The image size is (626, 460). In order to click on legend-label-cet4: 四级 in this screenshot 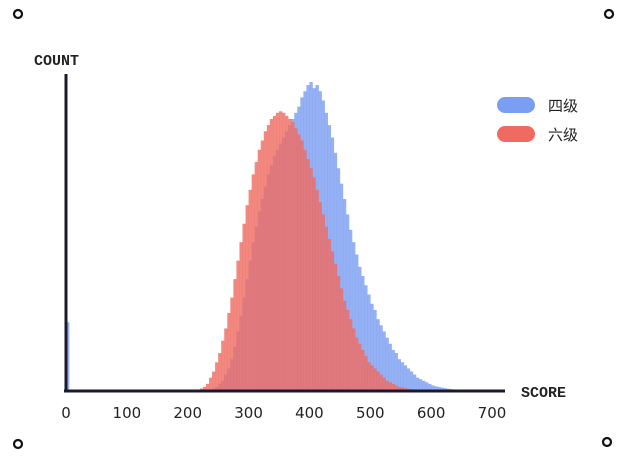, I will do `click(563, 106)`.